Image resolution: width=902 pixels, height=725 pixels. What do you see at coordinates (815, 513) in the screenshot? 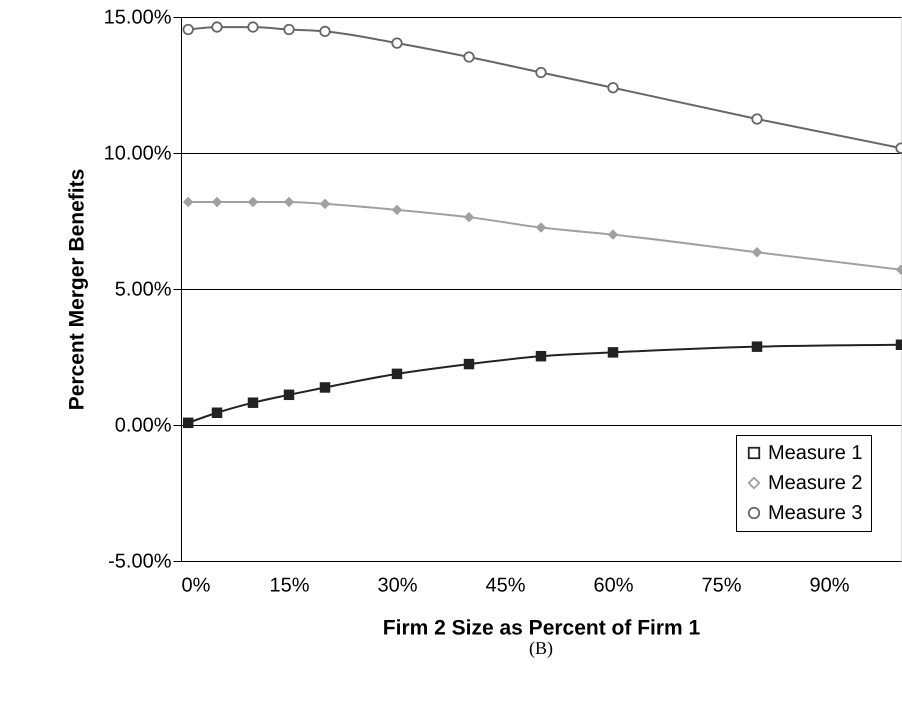
I see `legend-label: Measure 3` at bounding box center [815, 513].